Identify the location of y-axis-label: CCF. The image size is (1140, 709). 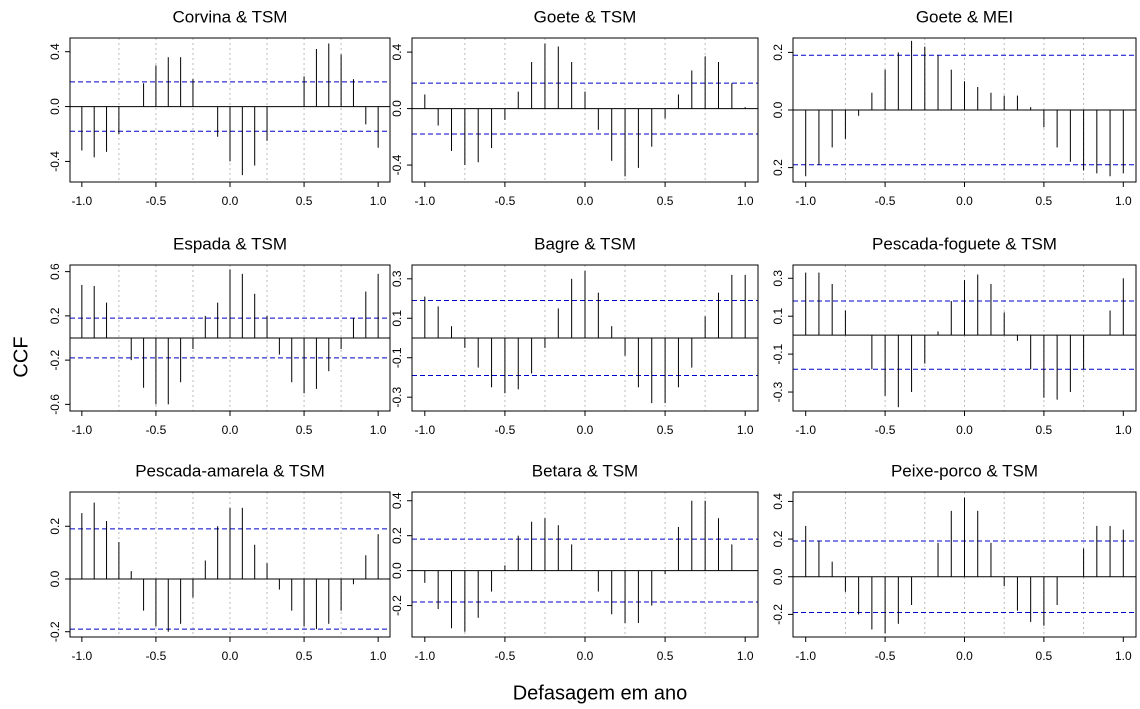
(21, 356).